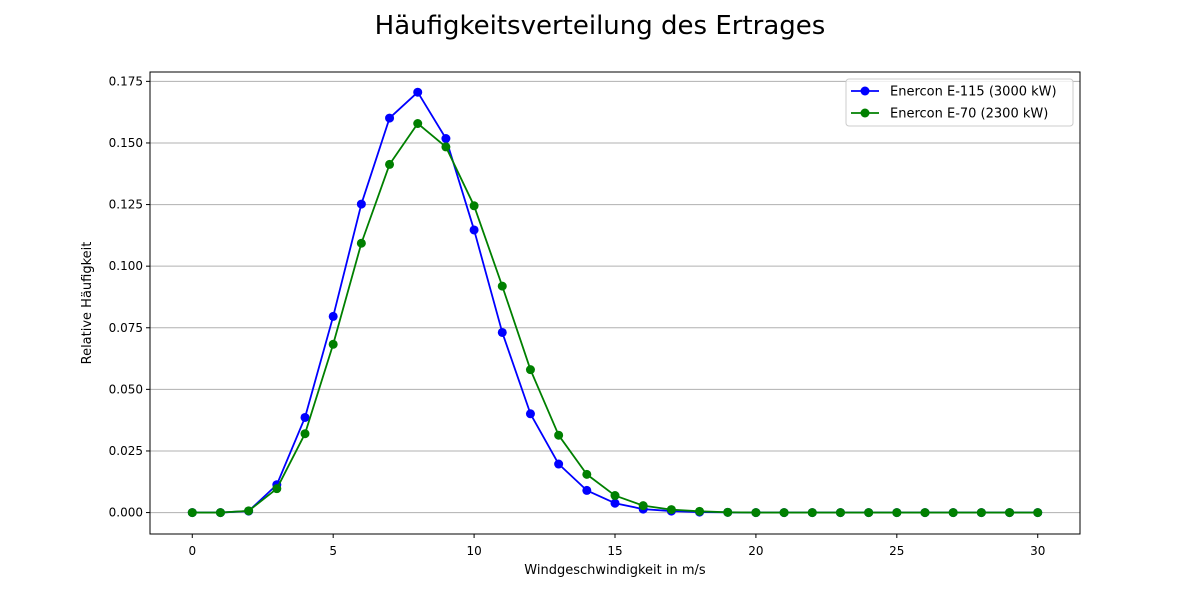 The width and height of the screenshot is (1200, 600). What do you see at coordinates (192, 551) in the screenshot?
I see `x-tick-label: 0` at bounding box center [192, 551].